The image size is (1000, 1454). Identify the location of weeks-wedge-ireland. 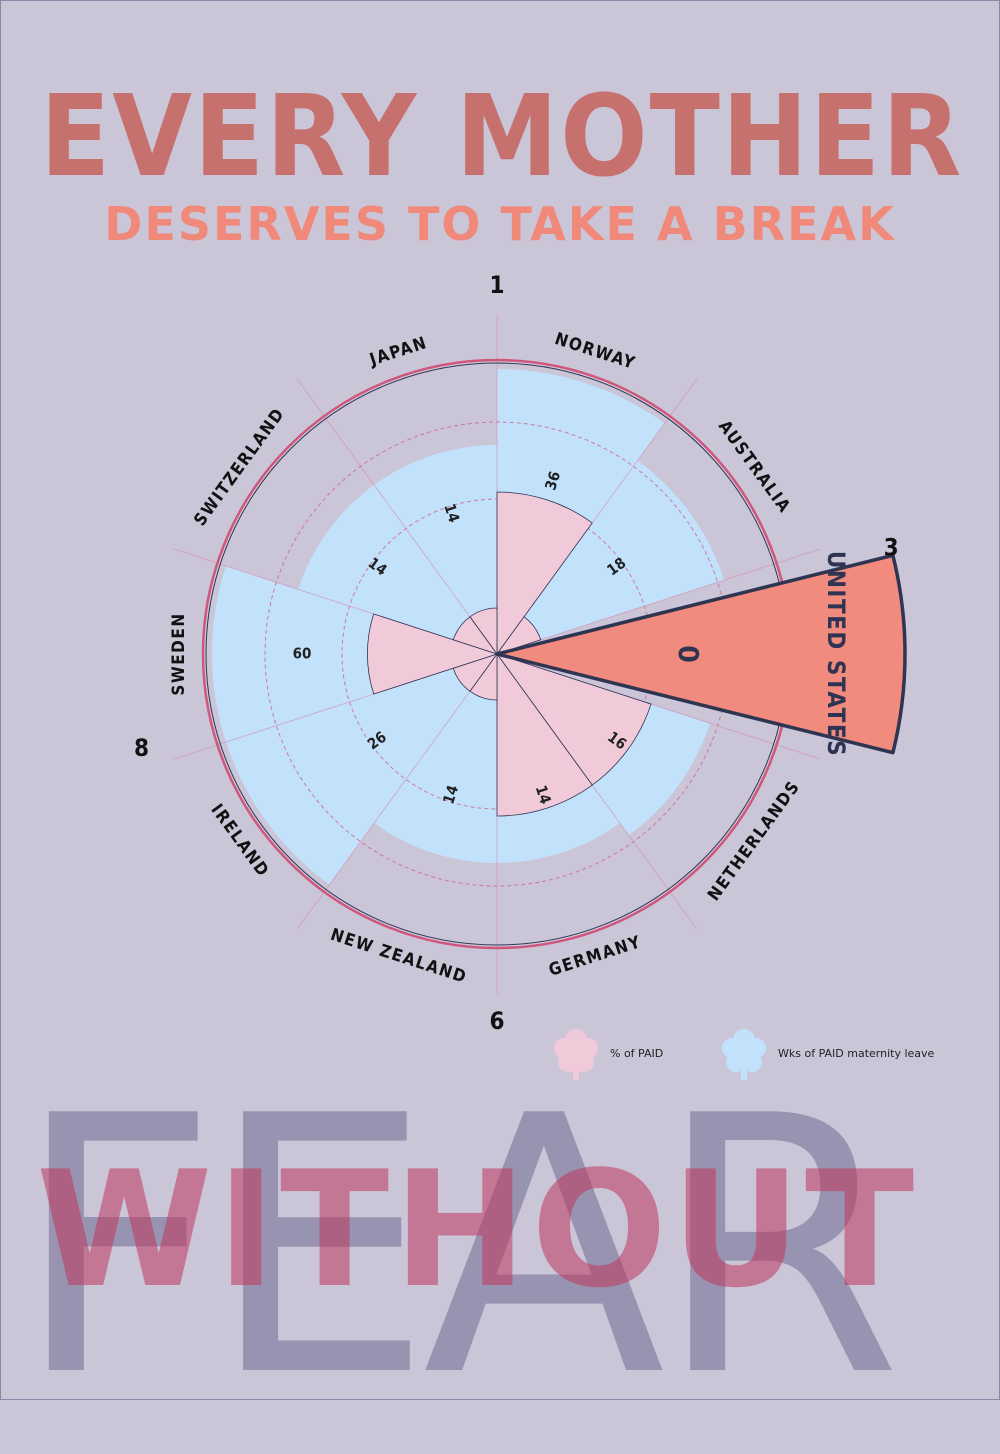
(361, 769).